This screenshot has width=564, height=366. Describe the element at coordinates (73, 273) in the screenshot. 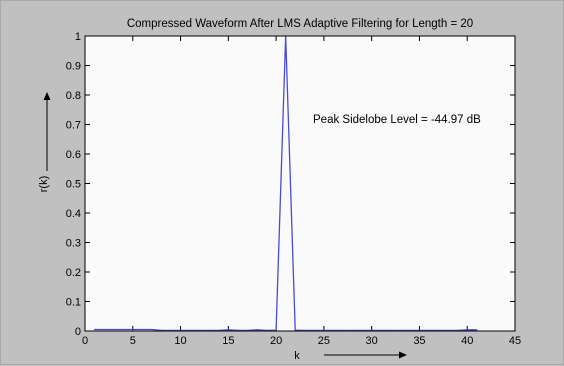

I see `y-tick-label: 0.2` at that location.